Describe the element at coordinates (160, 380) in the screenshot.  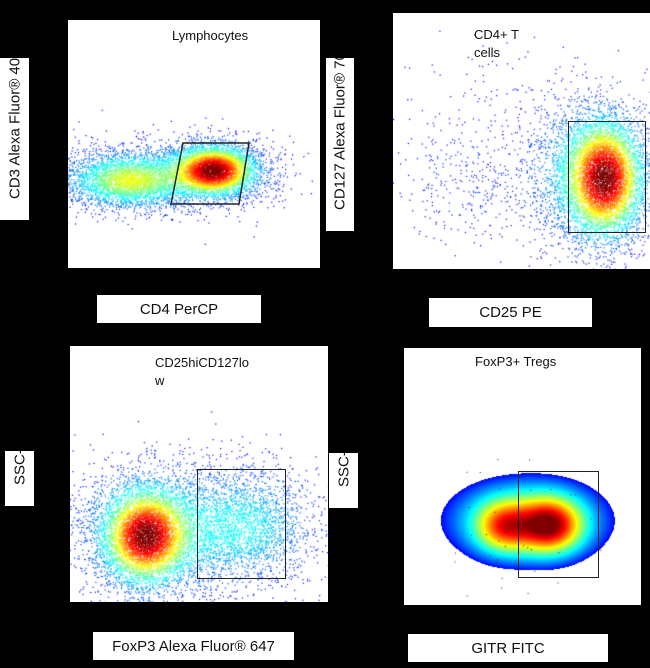
I see `gate-title-line: w` at that location.